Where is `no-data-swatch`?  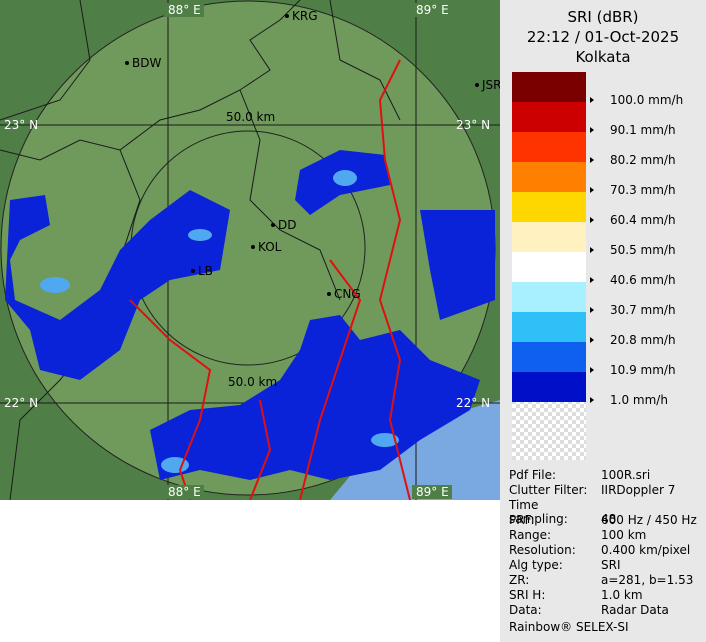 no-data-swatch is located at coordinates (549, 430).